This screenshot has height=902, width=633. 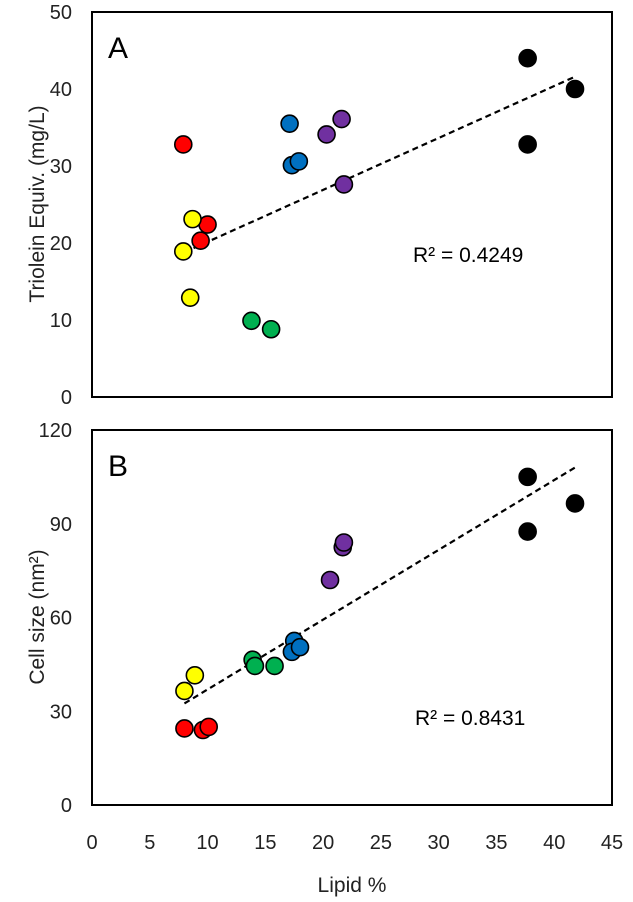 What do you see at coordinates (612, 843) in the screenshot?
I see `x-tick-label: 45` at bounding box center [612, 843].